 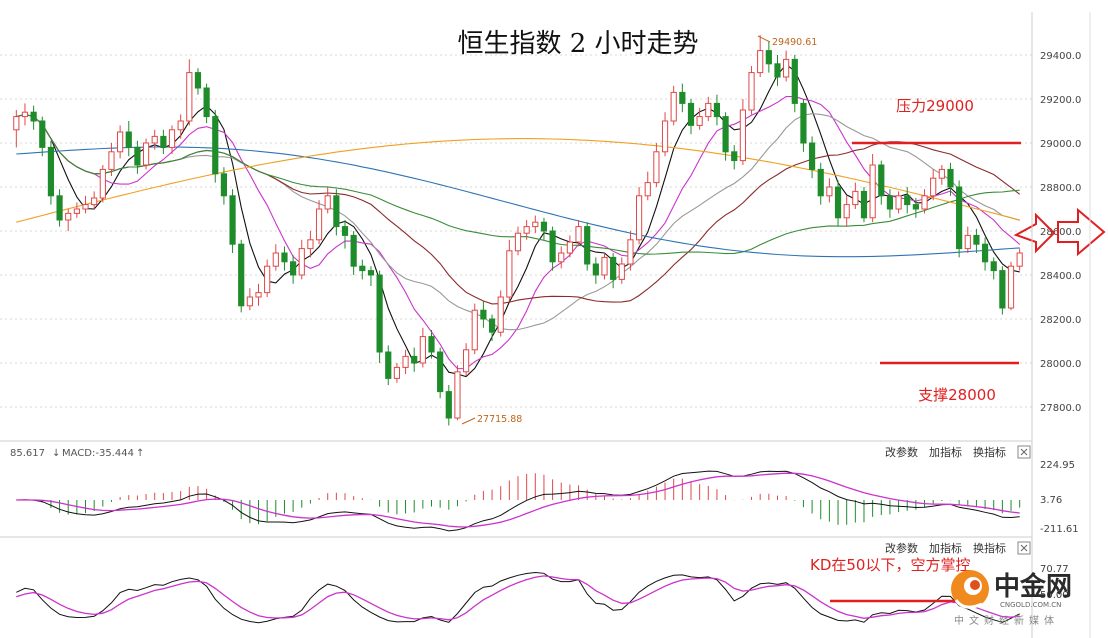 I want to click on macd-toolbar: 改参数 加指标 换指标, so click(x=958, y=452).